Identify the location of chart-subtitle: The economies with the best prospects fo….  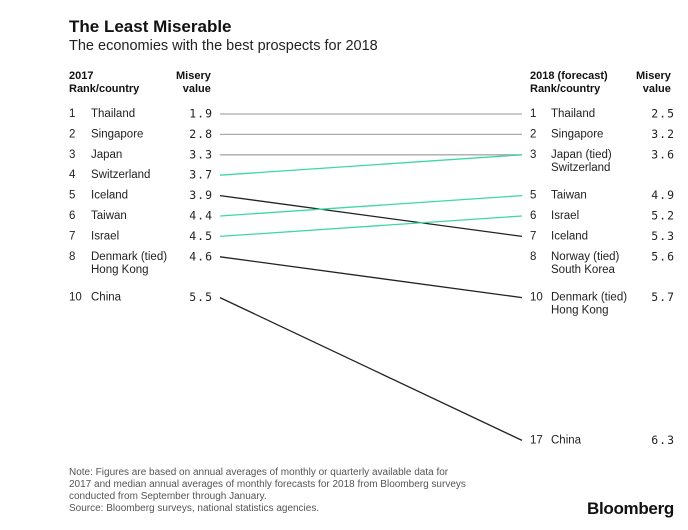
(223, 46).